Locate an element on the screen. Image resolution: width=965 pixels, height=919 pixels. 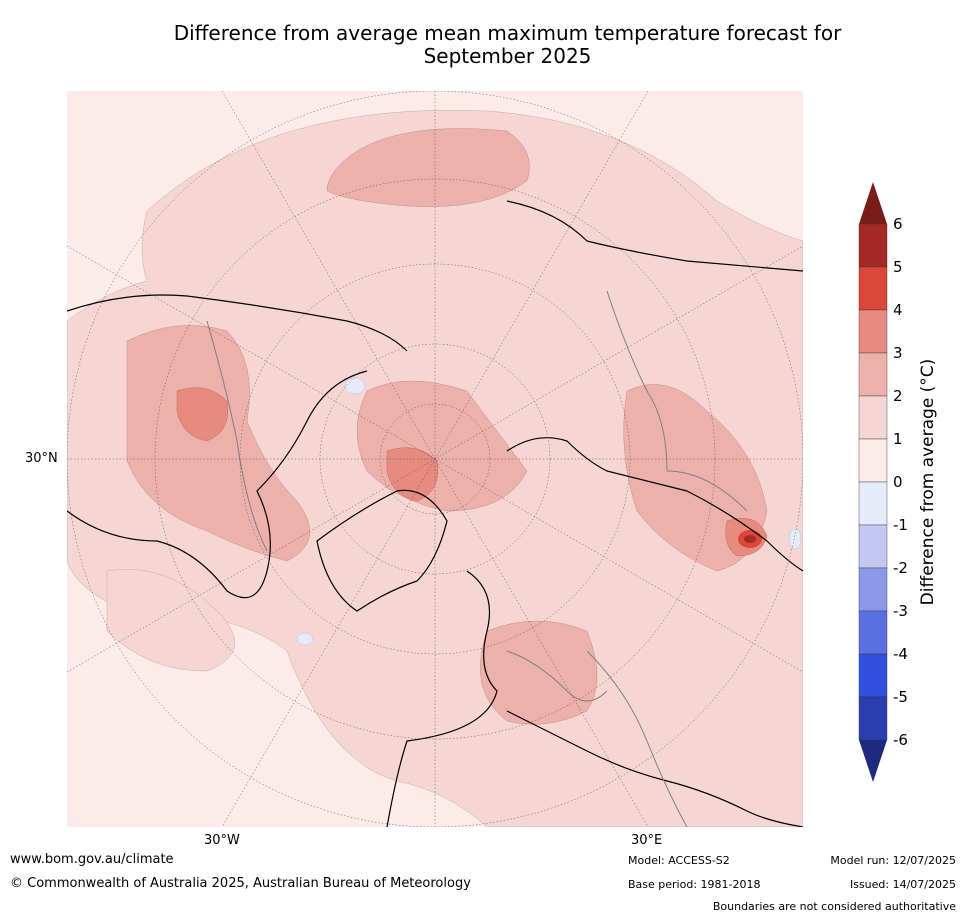
title-line-2: September 2025 is located at coordinates (507, 56).